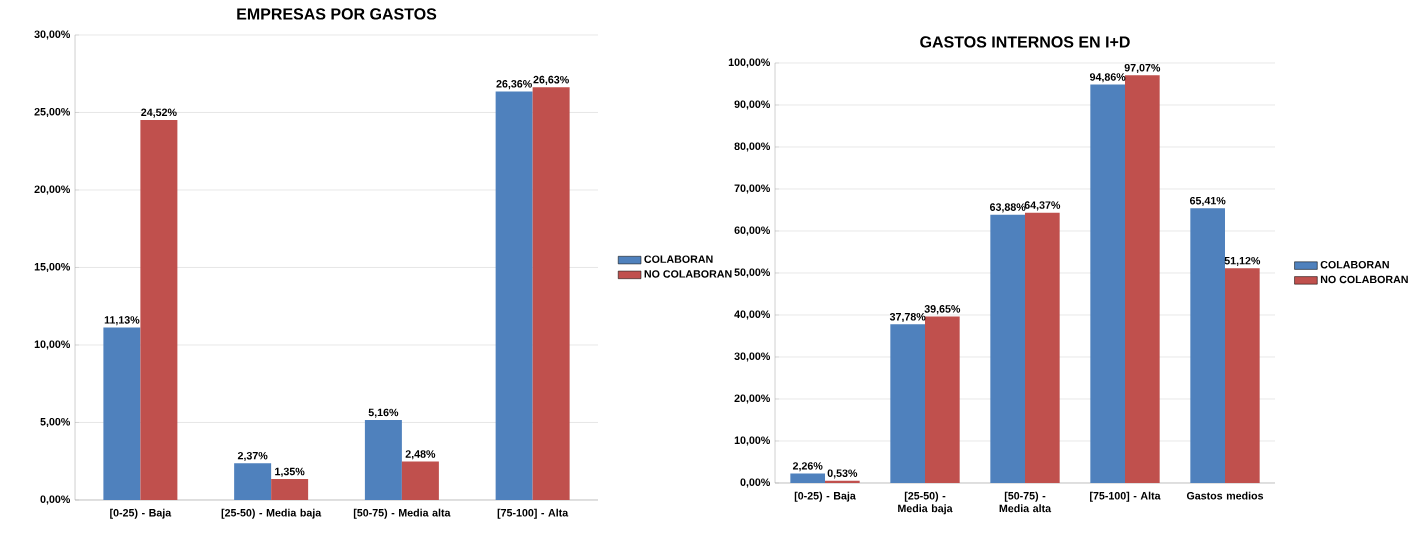 Image resolution: width=1424 pixels, height=535 pixels. Describe the element at coordinates (1225, 495) in the screenshot. I see `x-tick-label: Gastos medios` at that location.